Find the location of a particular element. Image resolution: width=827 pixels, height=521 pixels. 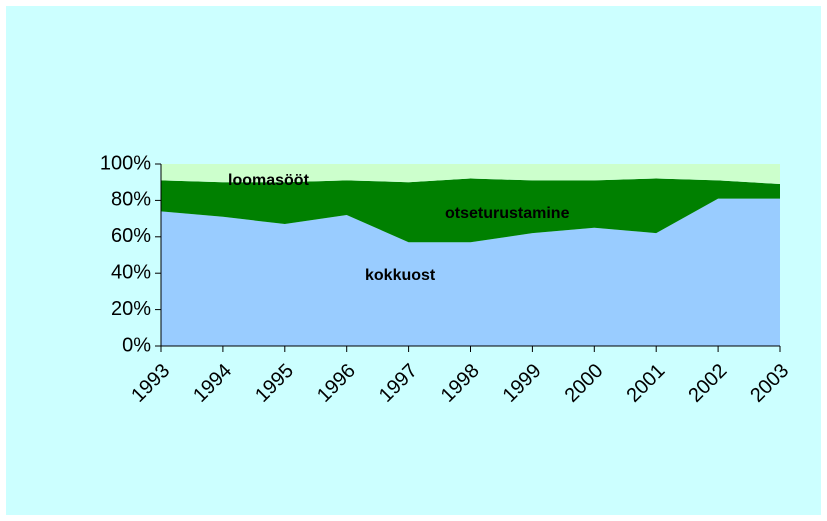

y-tick-label: 100% is located at coordinates (125, 163).